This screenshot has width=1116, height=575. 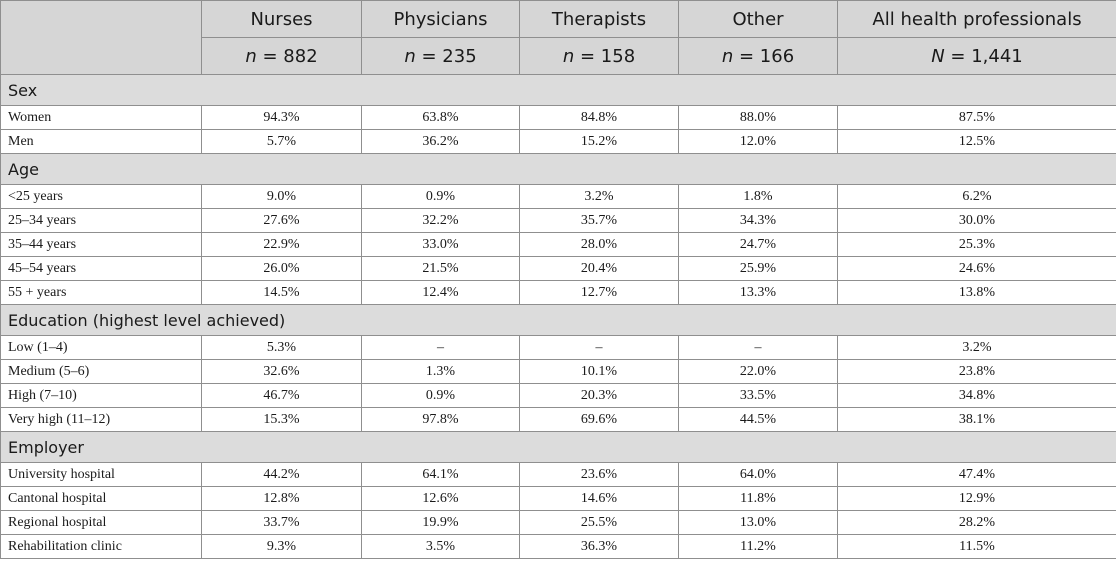 What do you see at coordinates (758, 268) in the screenshot?
I see `cell-other: 25.9%` at bounding box center [758, 268].